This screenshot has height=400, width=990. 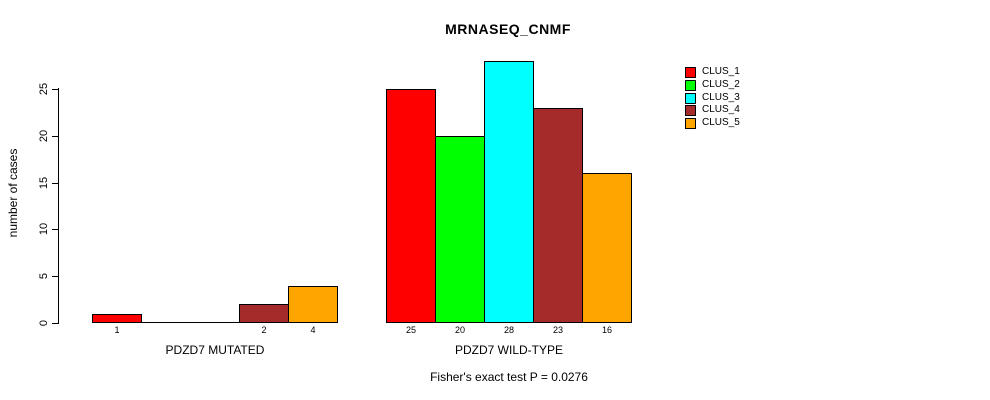 What do you see at coordinates (721, 122) in the screenshot?
I see `legend-item-label: CLUS_5` at bounding box center [721, 122].